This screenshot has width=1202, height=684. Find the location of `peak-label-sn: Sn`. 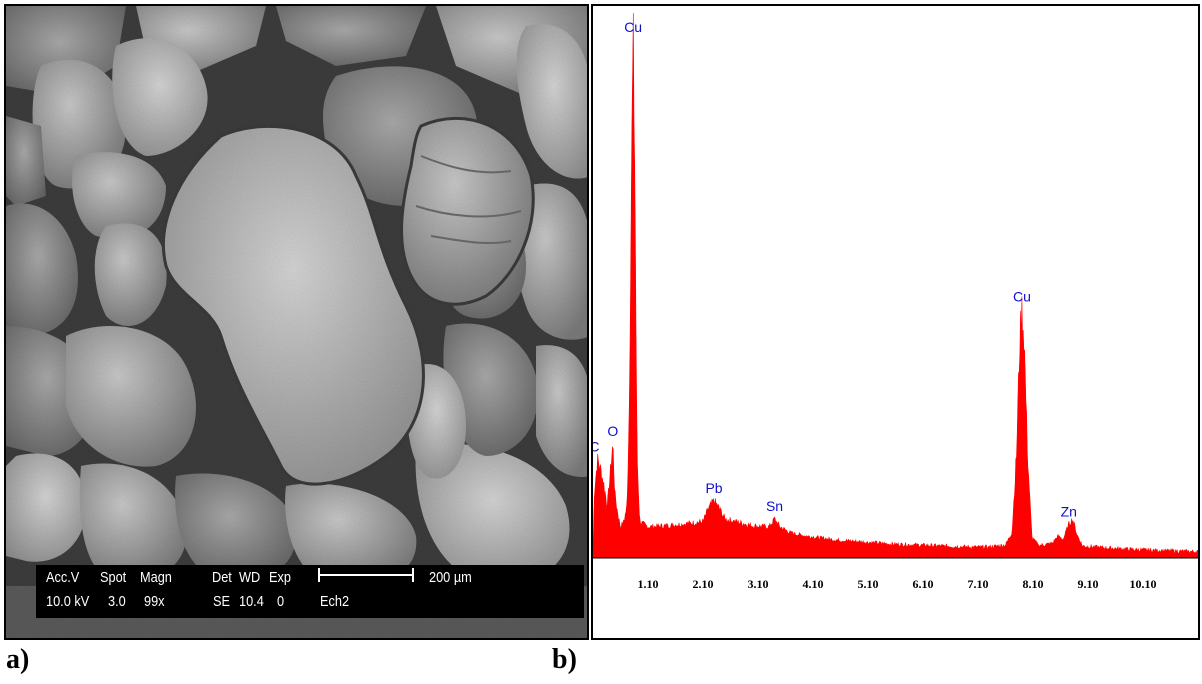

peak-label-sn: Sn is located at coordinates (774, 506).